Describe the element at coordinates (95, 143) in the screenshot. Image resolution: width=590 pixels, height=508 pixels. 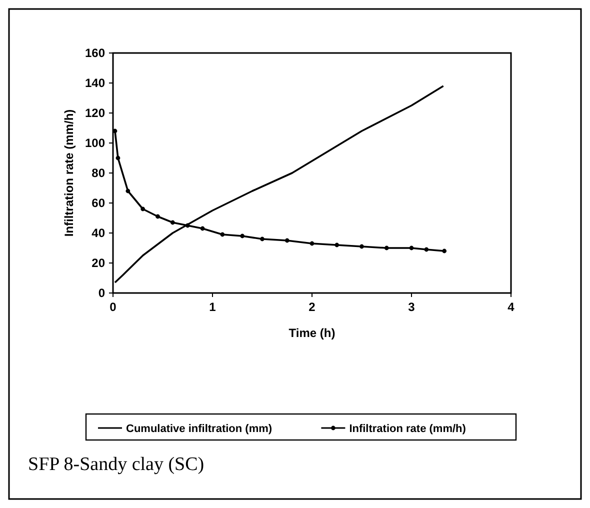
I see `y-tick-label: 100` at that location.